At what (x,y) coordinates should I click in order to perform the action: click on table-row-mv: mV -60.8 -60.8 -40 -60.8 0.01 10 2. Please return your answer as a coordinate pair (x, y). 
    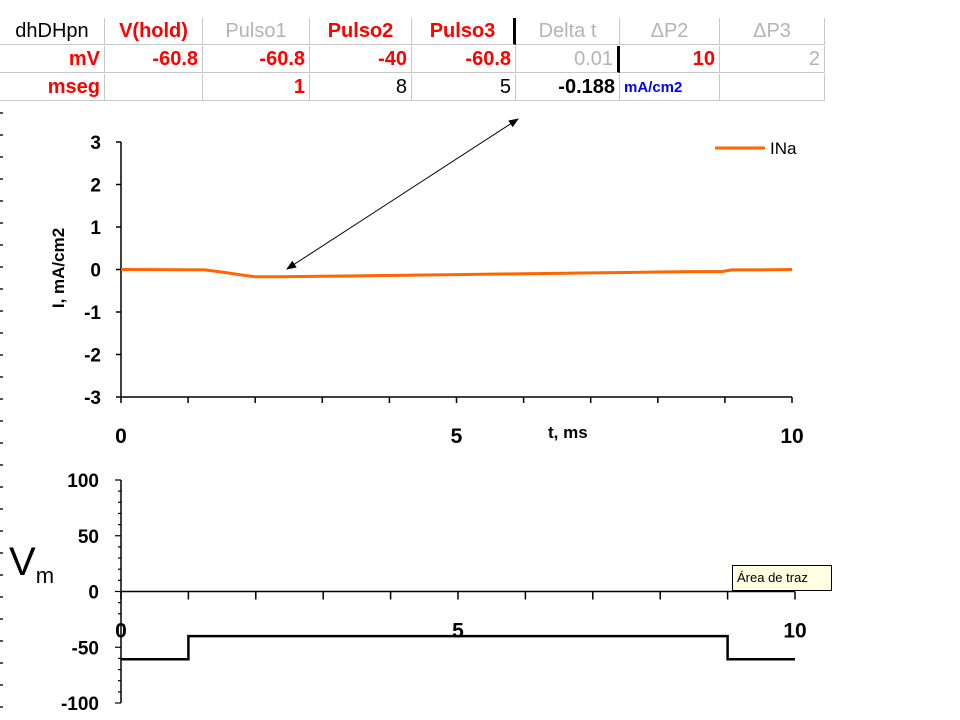
    Looking at the image, I should click on (415, 60).